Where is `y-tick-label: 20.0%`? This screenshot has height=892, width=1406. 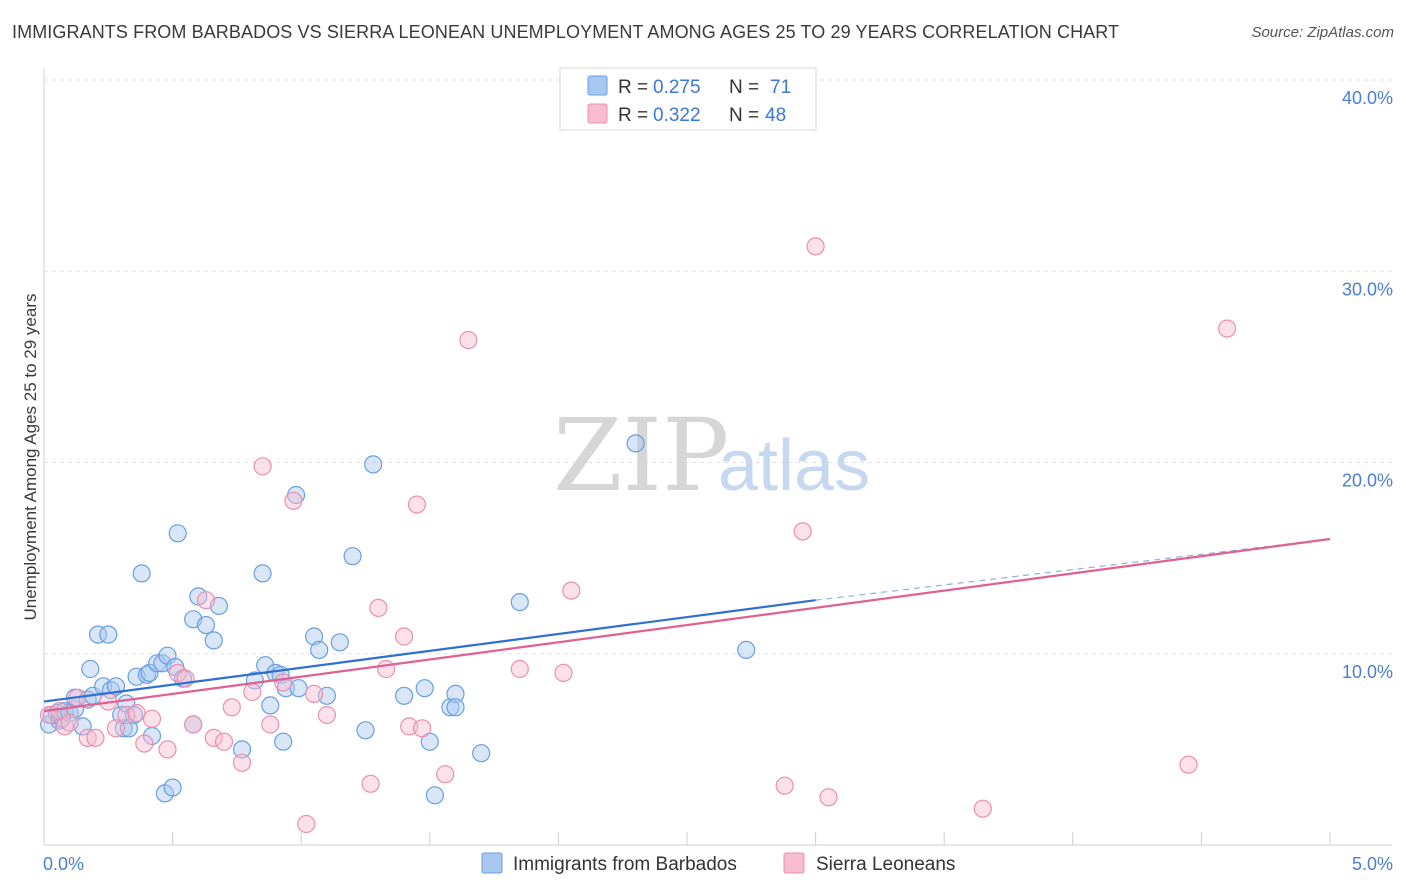 y-tick-label: 20.0% is located at coordinates (1367, 481).